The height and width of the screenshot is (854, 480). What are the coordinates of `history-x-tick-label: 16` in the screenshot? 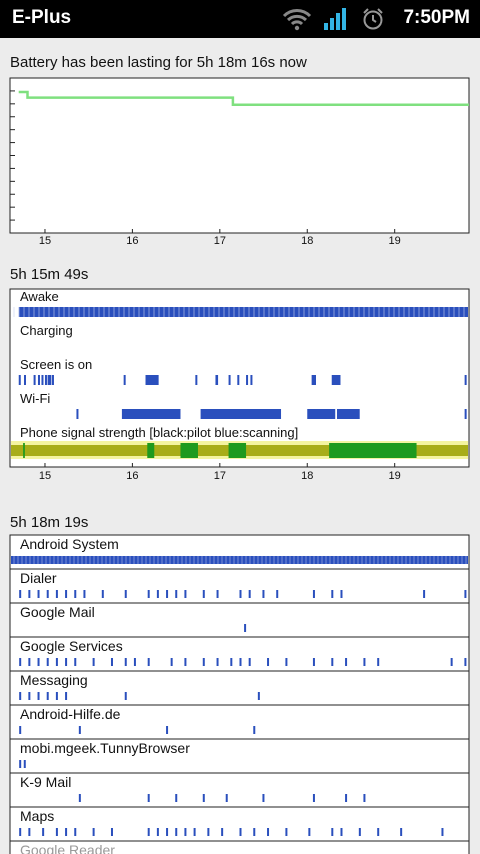 It's located at (132, 476).